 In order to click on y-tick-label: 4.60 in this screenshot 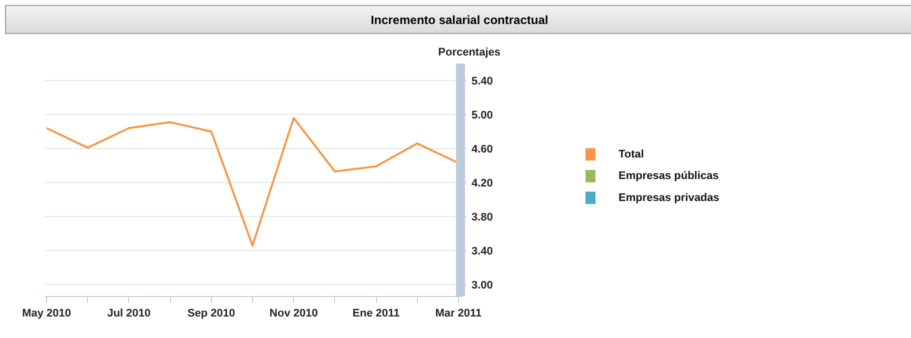, I will do `click(482, 150)`.